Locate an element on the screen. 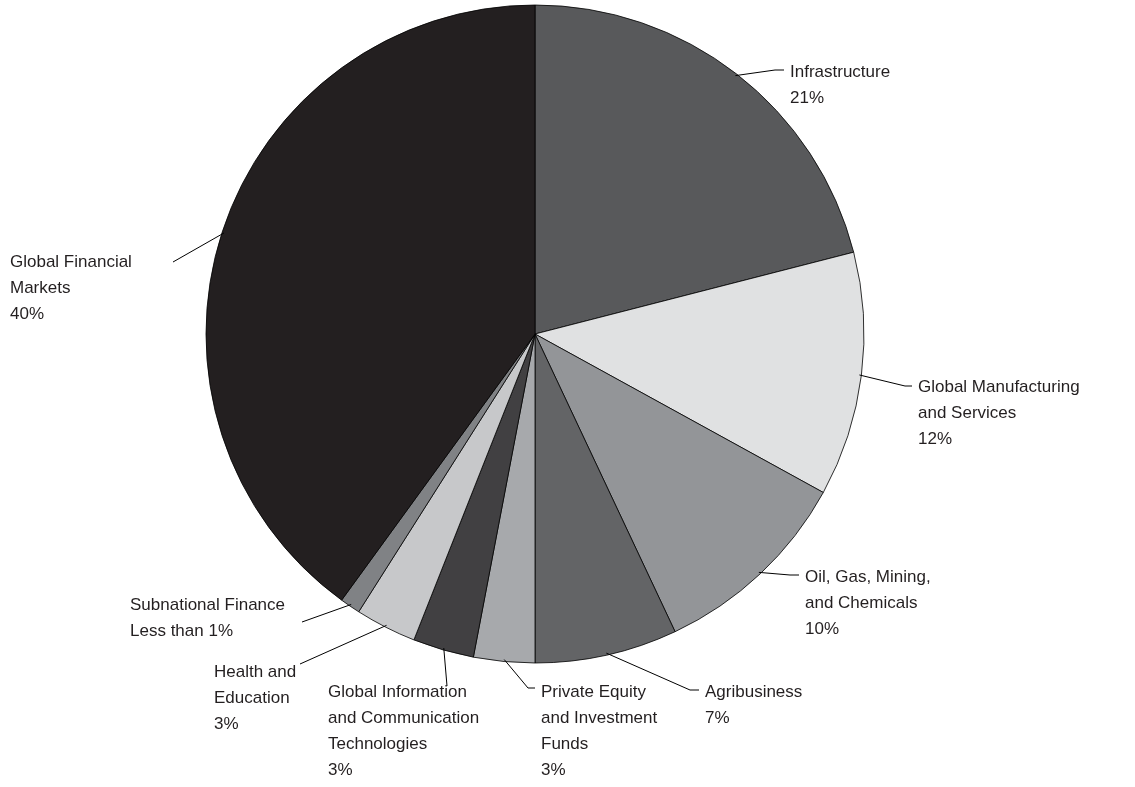 The height and width of the screenshot is (787, 1135). slice-label: Health and Education is located at coordinates (255, 684).